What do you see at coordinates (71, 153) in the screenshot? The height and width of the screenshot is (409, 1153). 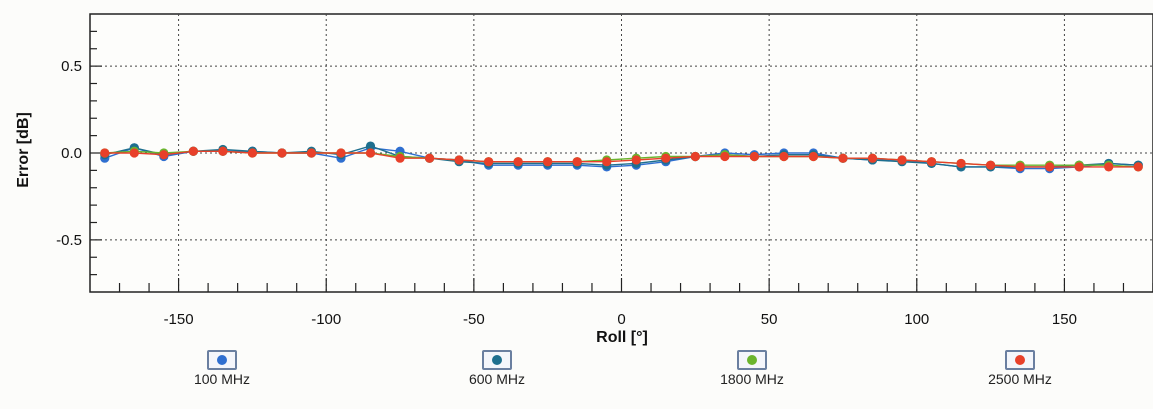 I see `y-tick-label: 0.0` at bounding box center [71, 153].